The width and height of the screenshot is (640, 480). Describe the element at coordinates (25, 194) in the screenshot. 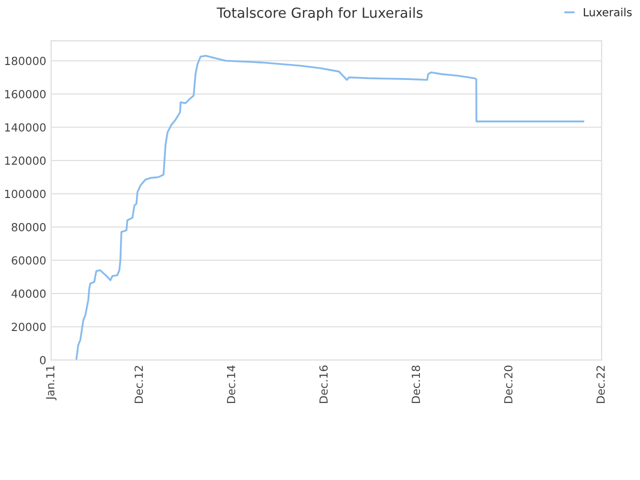

I see `y-tick-label: 100000` at that location.